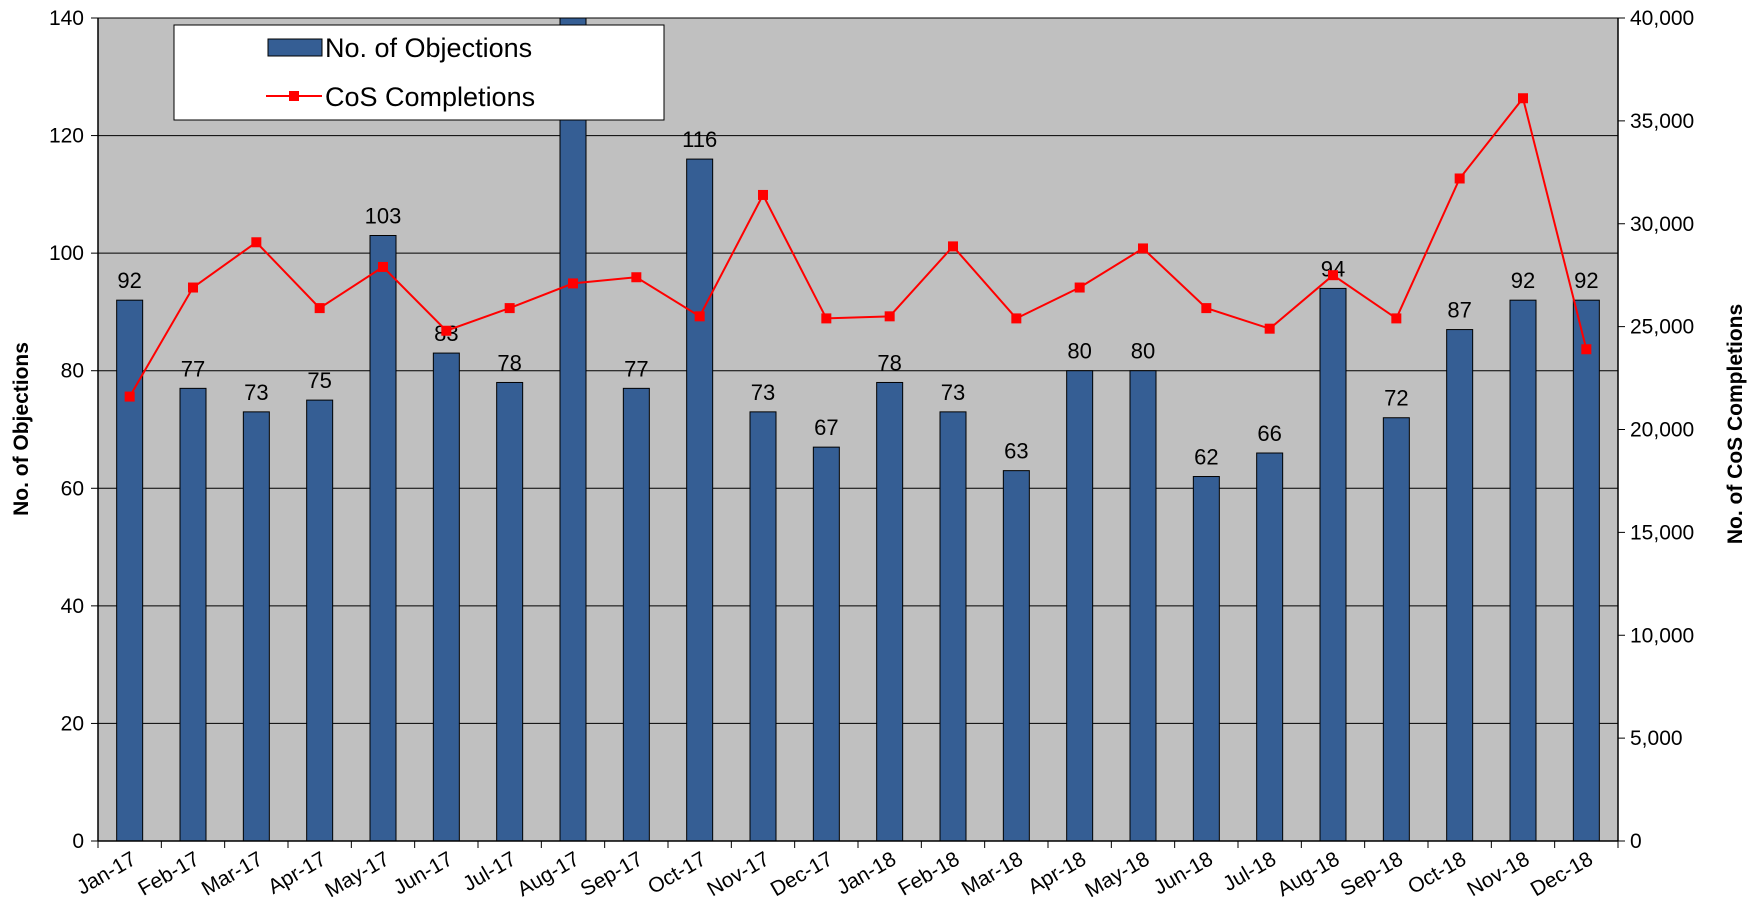  What do you see at coordinates (106, 873) in the screenshot?
I see `x-tick-label: Jan-17` at bounding box center [106, 873].